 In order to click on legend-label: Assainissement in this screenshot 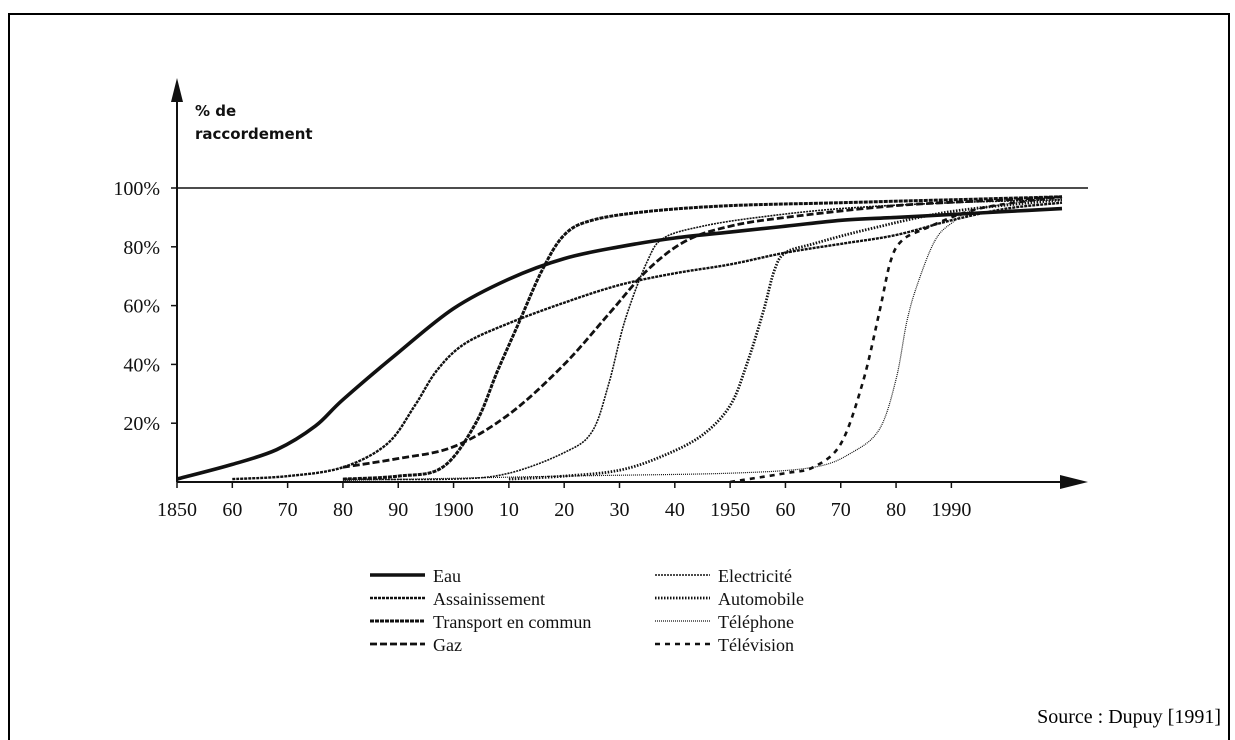, I will do `click(489, 599)`.